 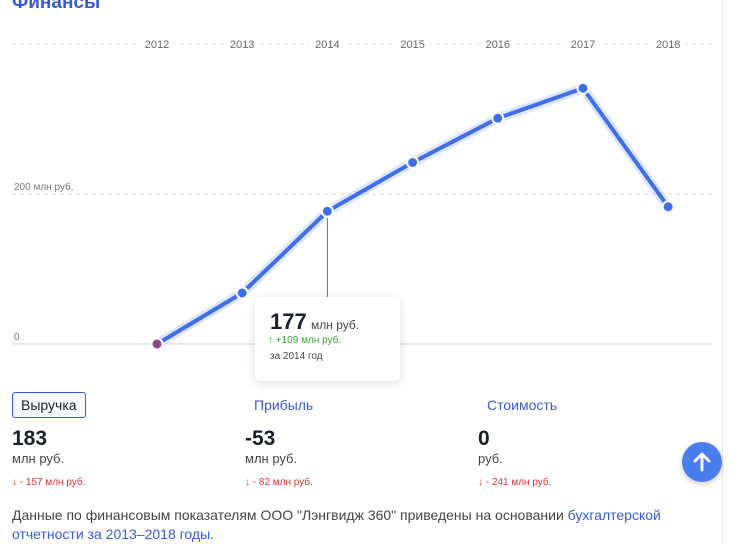 What do you see at coordinates (30, 438) in the screenshot?
I see `metric-value: 183` at bounding box center [30, 438].